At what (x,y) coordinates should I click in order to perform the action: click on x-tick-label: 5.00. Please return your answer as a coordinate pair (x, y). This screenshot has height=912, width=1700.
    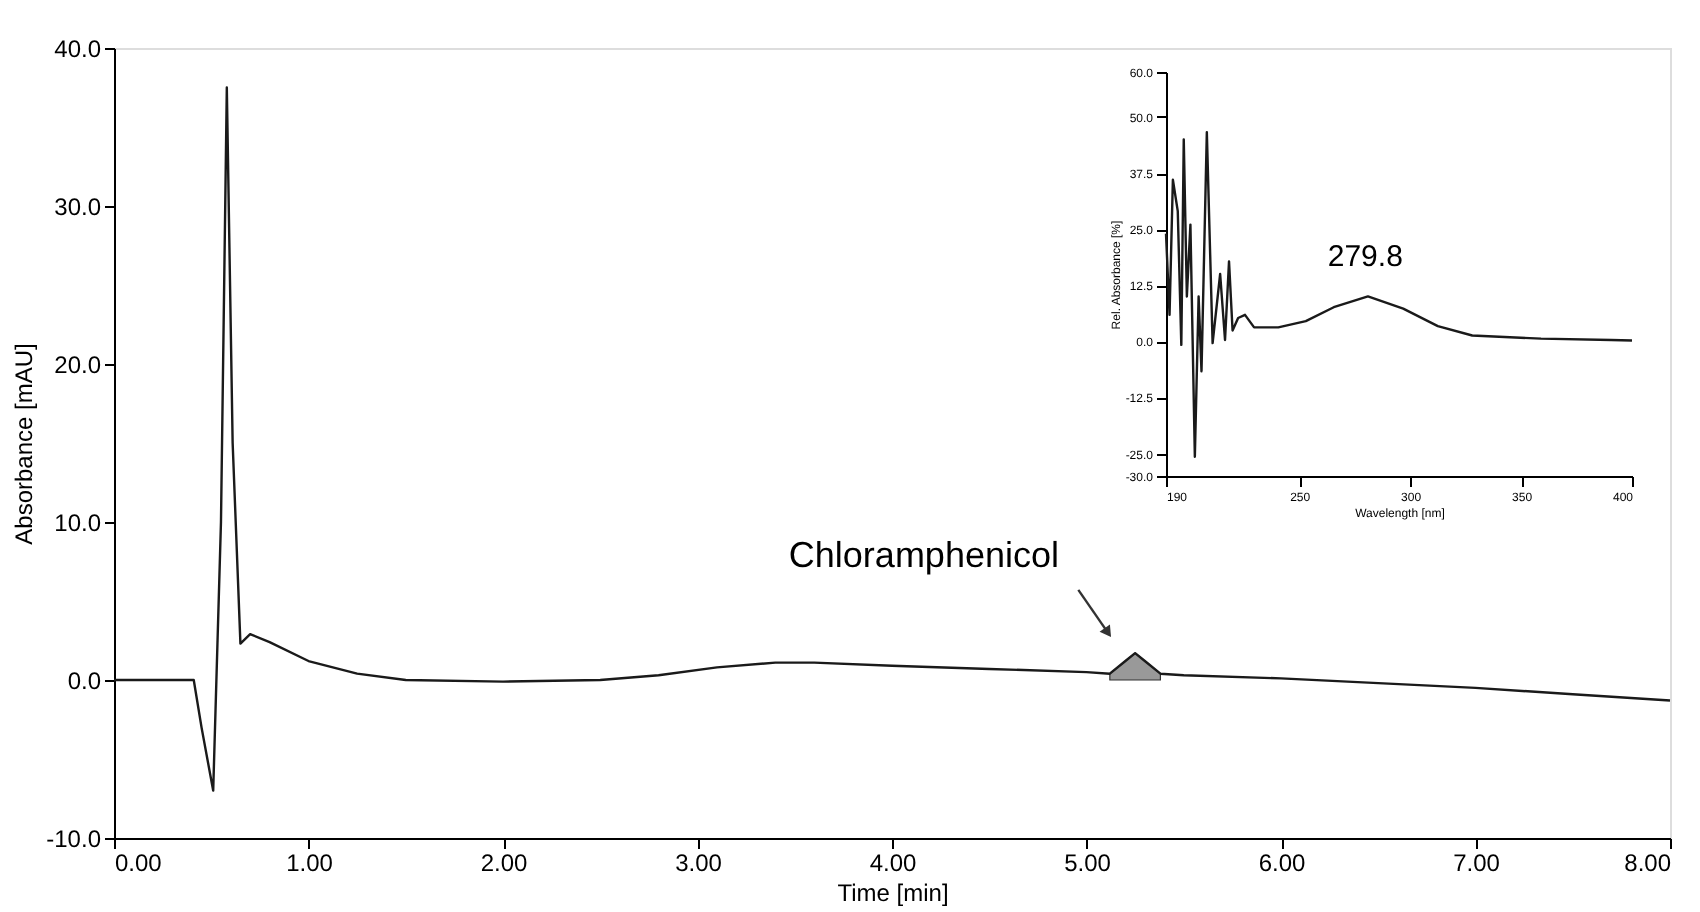
    Looking at the image, I should click on (1088, 863).